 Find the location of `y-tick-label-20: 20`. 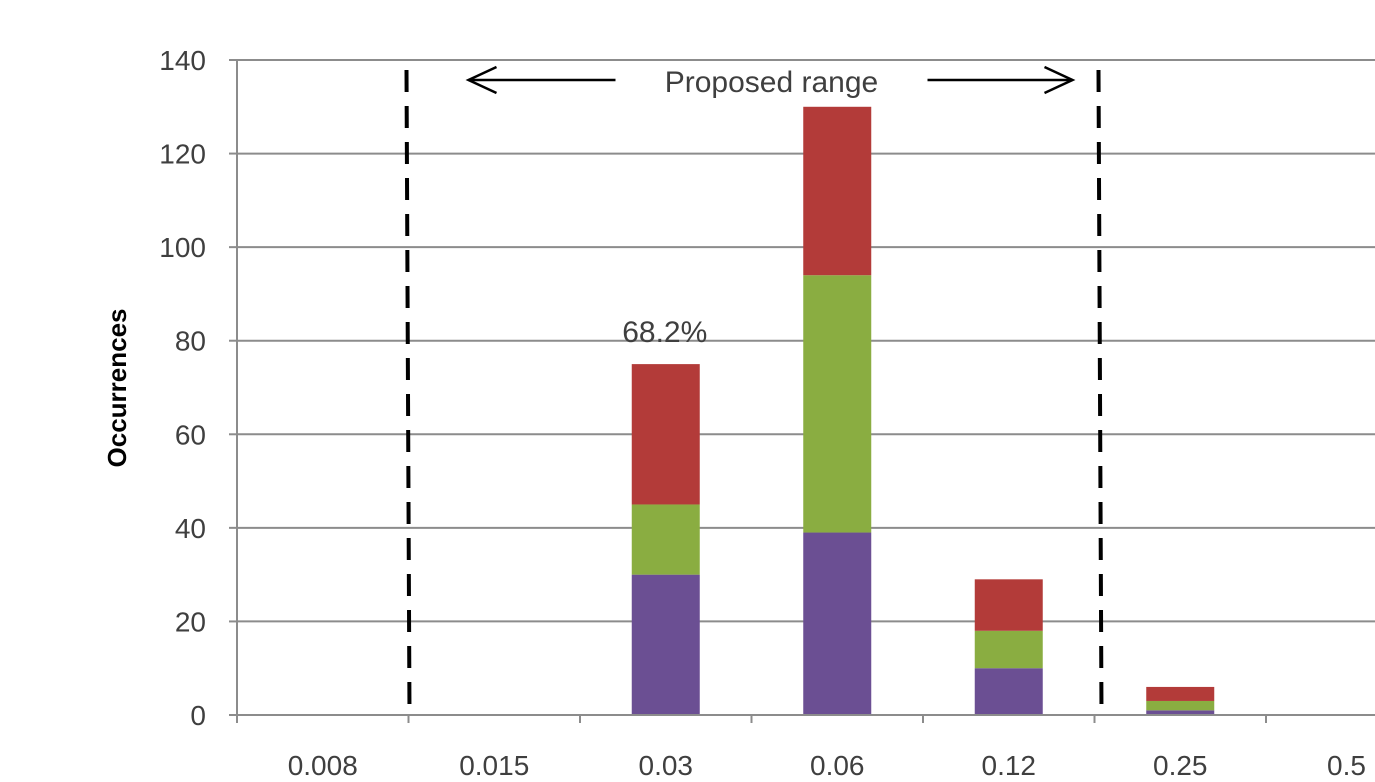

y-tick-label-20: 20 is located at coordinates (190, 621).